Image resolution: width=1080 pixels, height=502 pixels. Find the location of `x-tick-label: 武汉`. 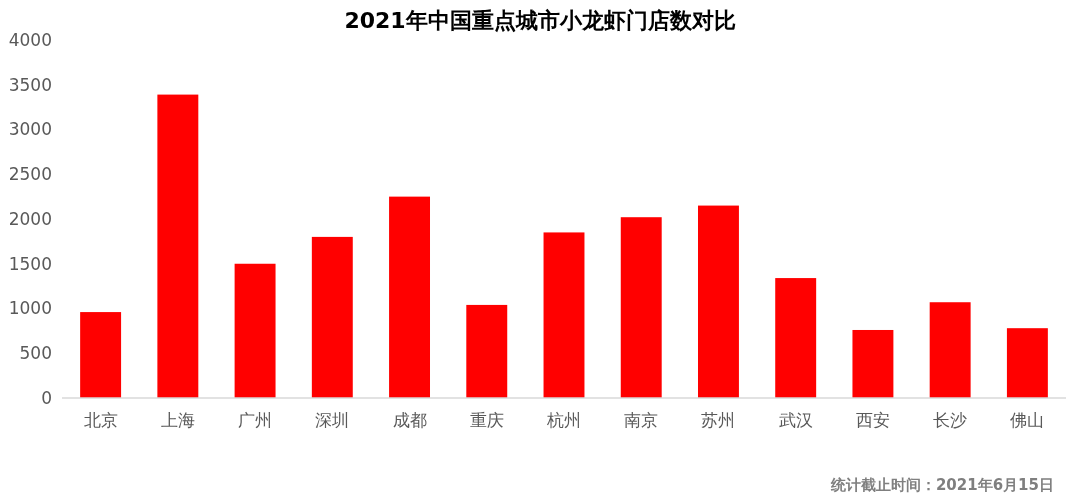

x-tick-label: 武汉 is located at coordinates (795, 420).